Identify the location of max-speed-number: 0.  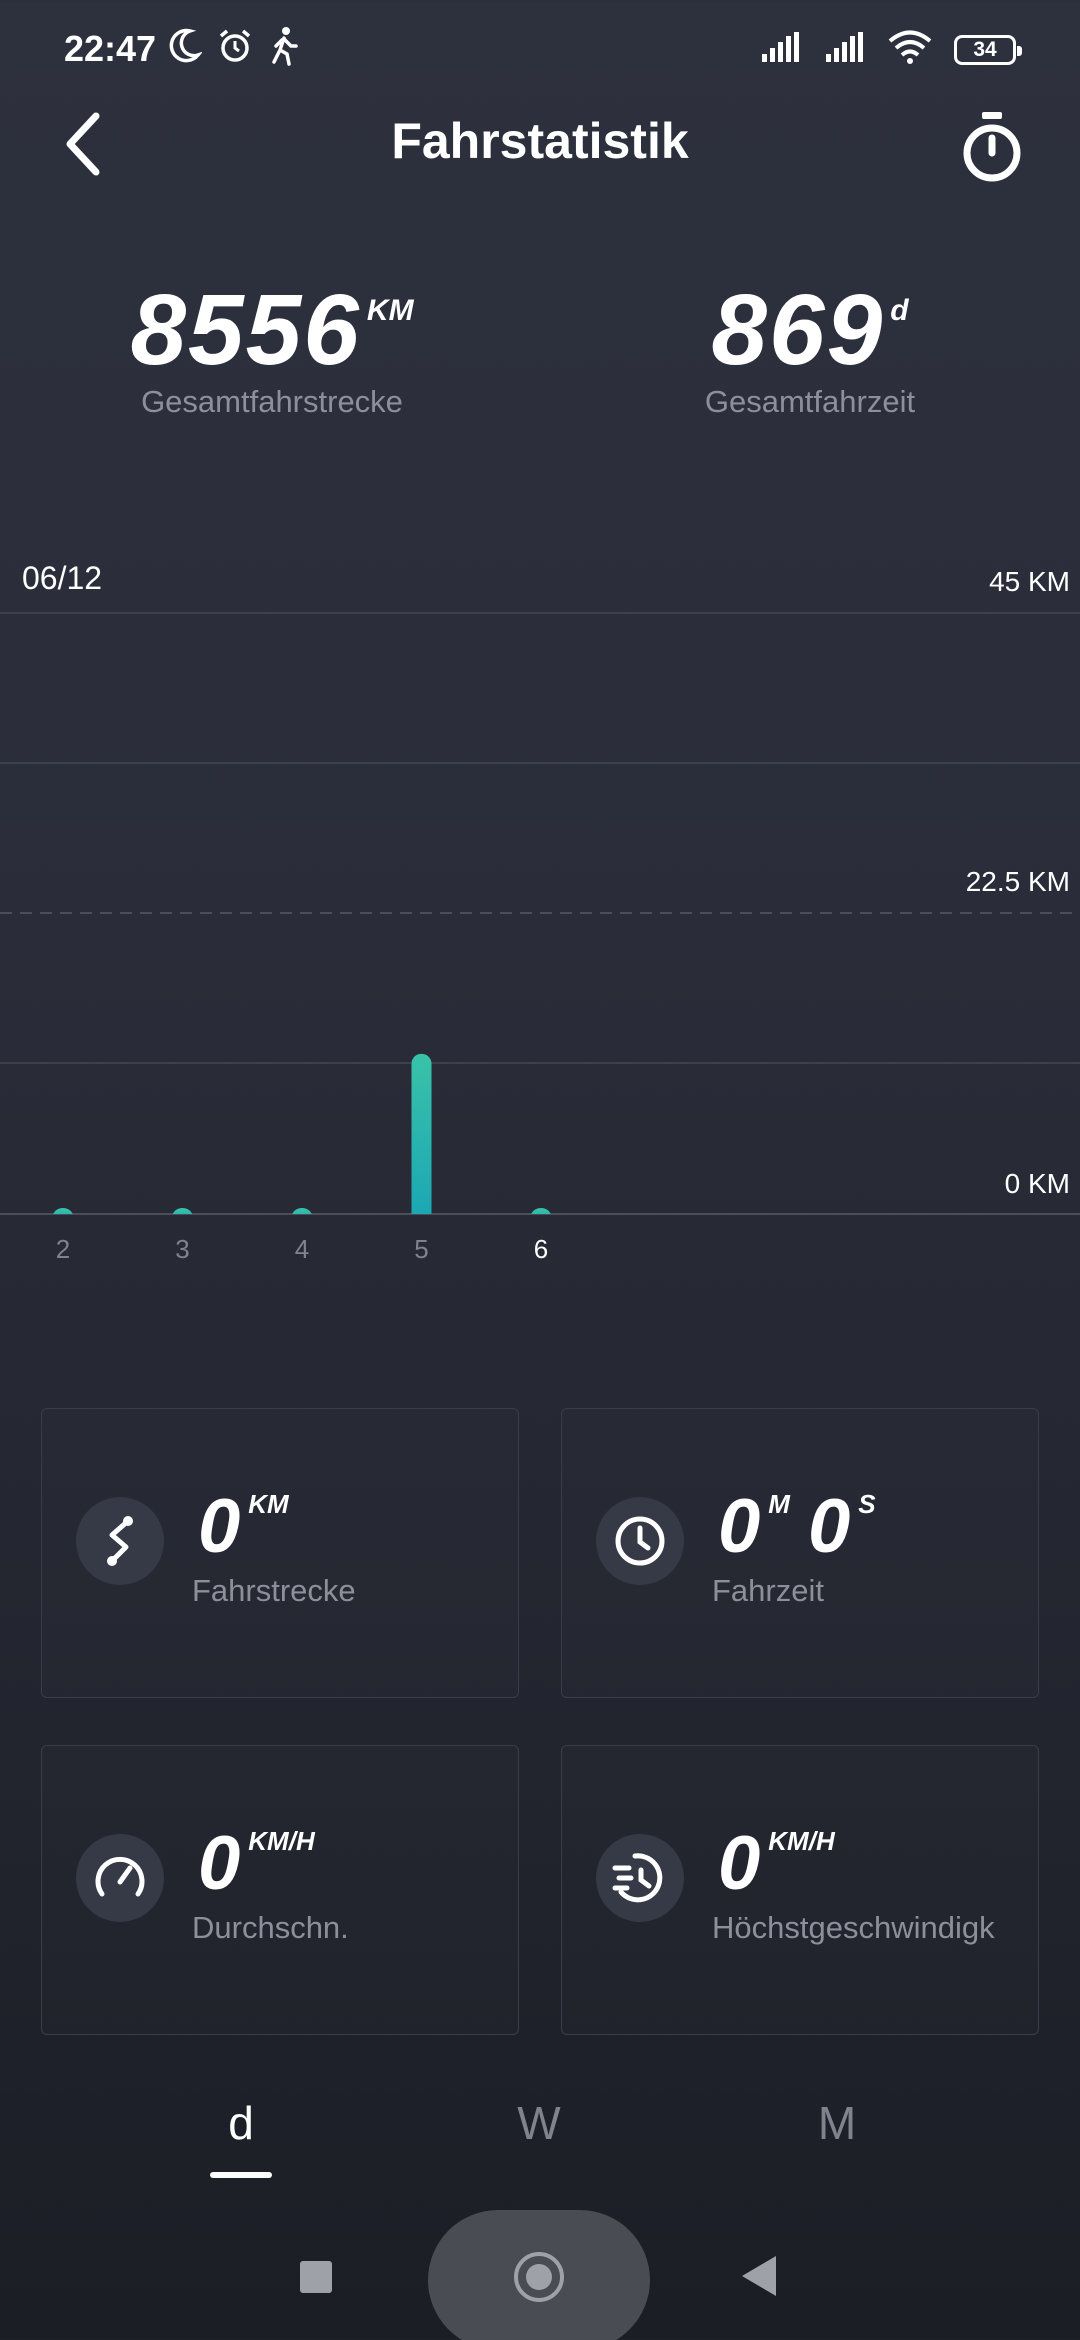
(739, 1863).